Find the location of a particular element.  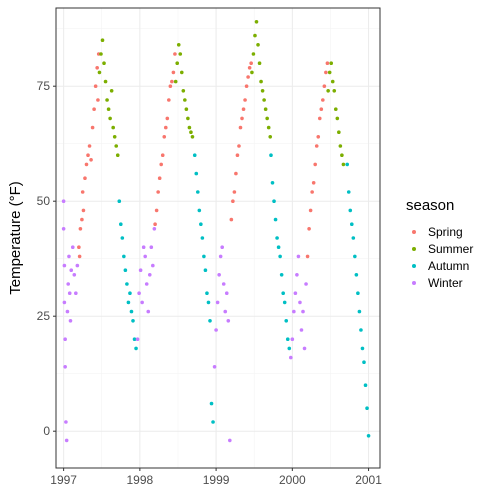

x-tick-label: 1997 is located at coordinates (63, 480).